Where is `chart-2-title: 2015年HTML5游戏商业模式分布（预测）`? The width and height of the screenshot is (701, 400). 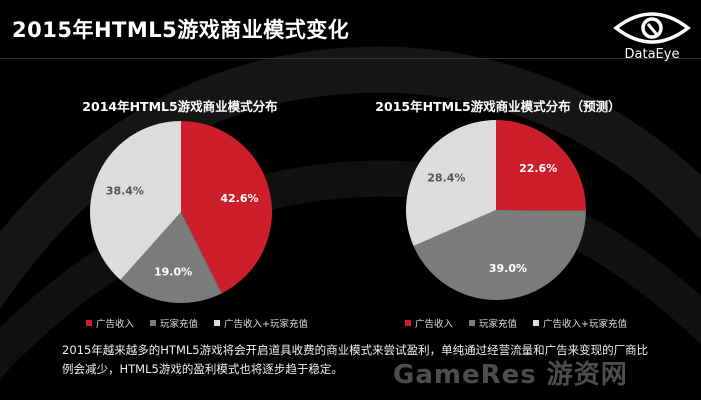 chart-2-title: 2015年HTML5游戏商业模式分布（预测） is located at coordinates (498, 106).